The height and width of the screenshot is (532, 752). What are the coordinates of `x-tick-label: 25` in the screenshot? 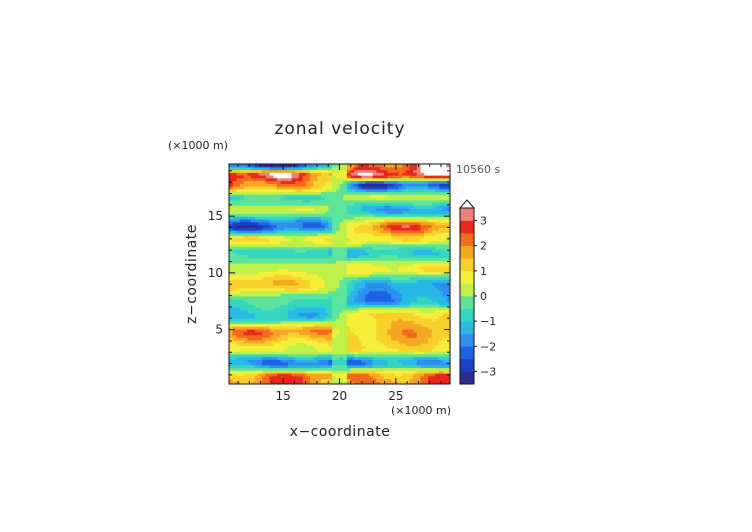 It's located at (395, 396).